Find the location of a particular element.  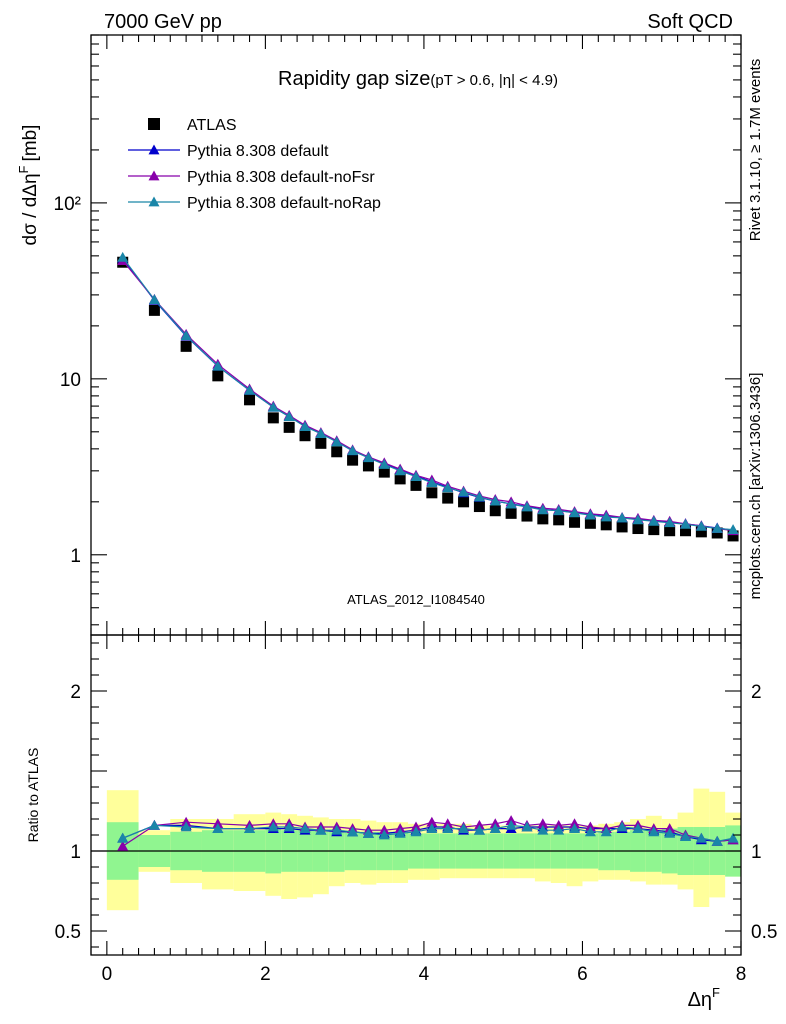

ratio-point-pythia-8-308-default-nofsr is located at coordinates (432, 821).